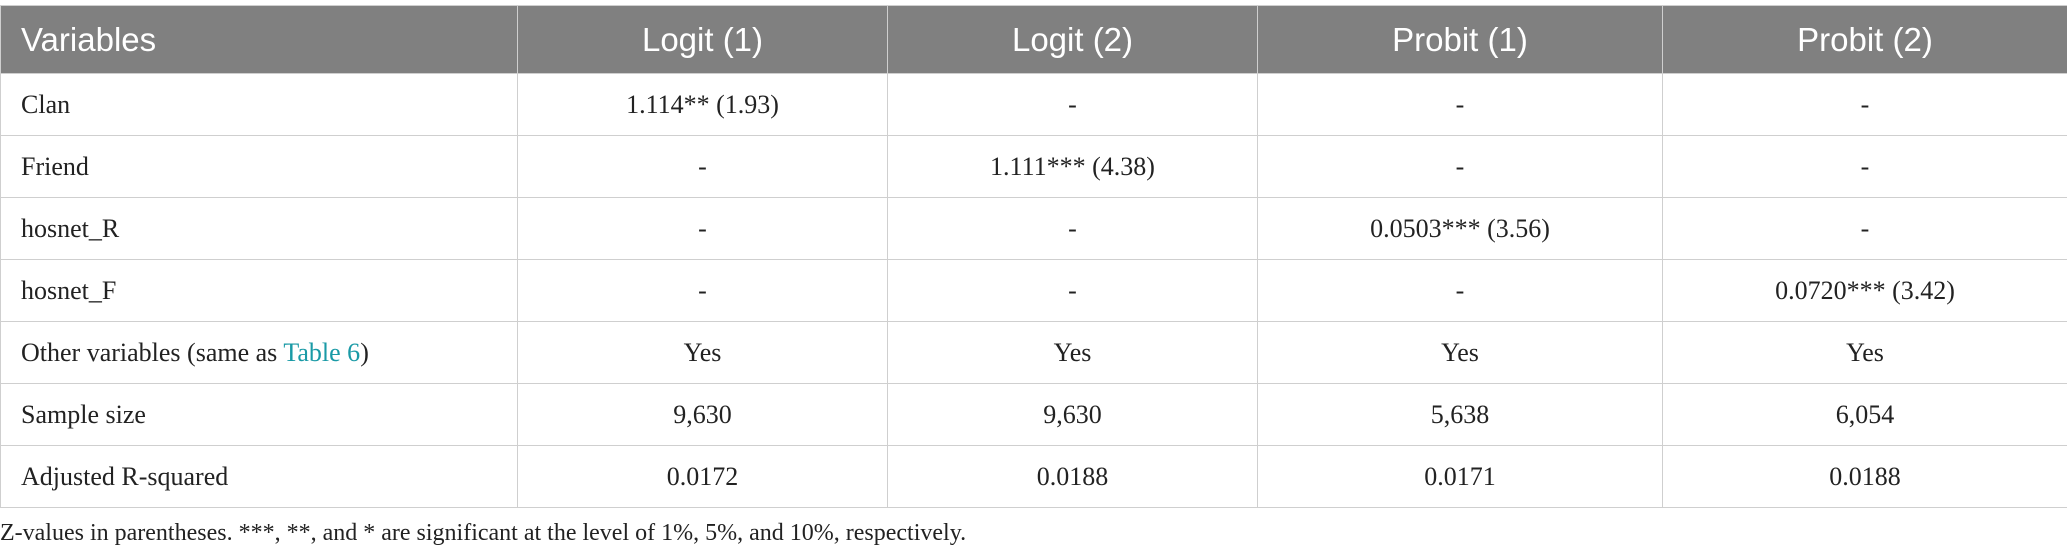 The width and height of the screenshot is (2067, 560). Describe the element at coordinates (1864, 39) in the screenshot. I see `header-cell: Probit (2)` at that location.